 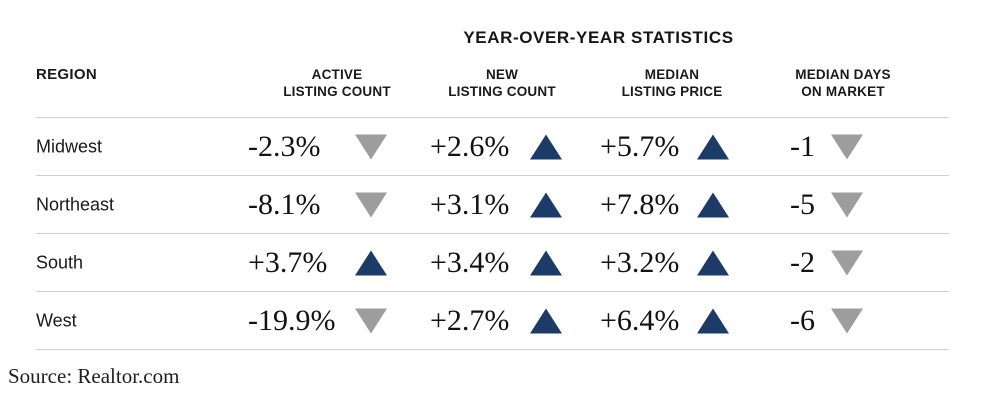 I want to click on cell-value: +3.2%, so click(x=640, y=262).